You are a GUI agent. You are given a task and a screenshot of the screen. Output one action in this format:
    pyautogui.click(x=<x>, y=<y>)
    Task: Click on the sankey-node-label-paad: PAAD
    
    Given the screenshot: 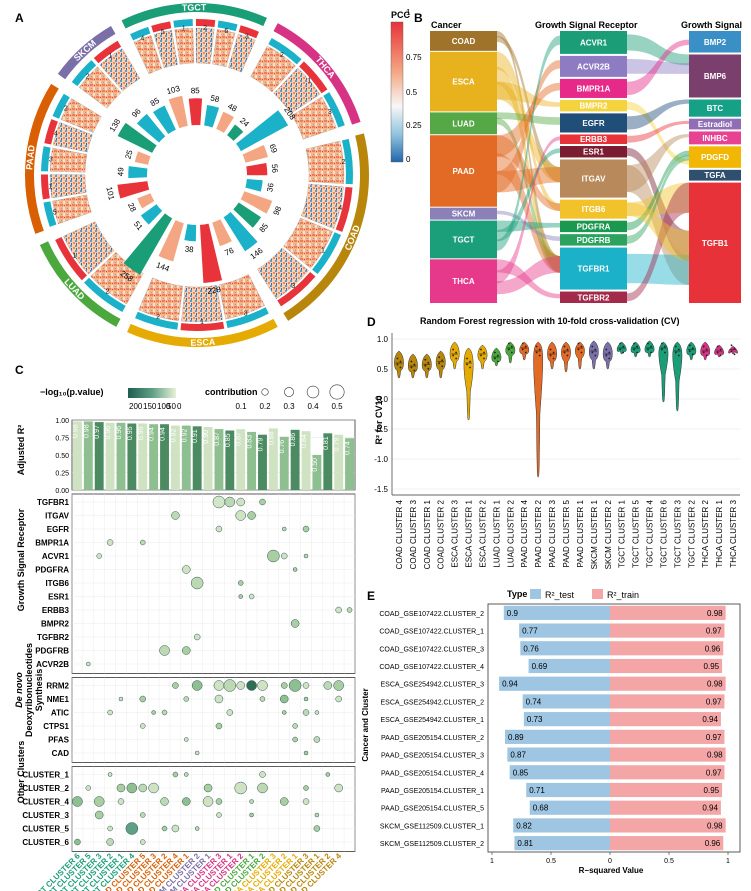 What is the action you would take?
    pyautogui.click(x=463, y=171)
    